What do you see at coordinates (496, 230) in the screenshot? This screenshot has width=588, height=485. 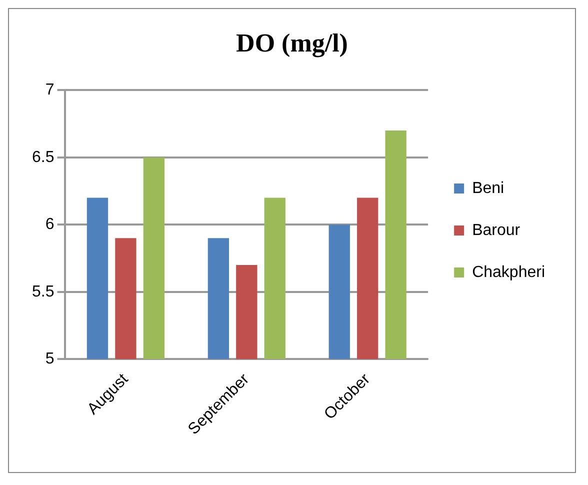 I see `legend-label: Barour` at bounding box center [496, 230].